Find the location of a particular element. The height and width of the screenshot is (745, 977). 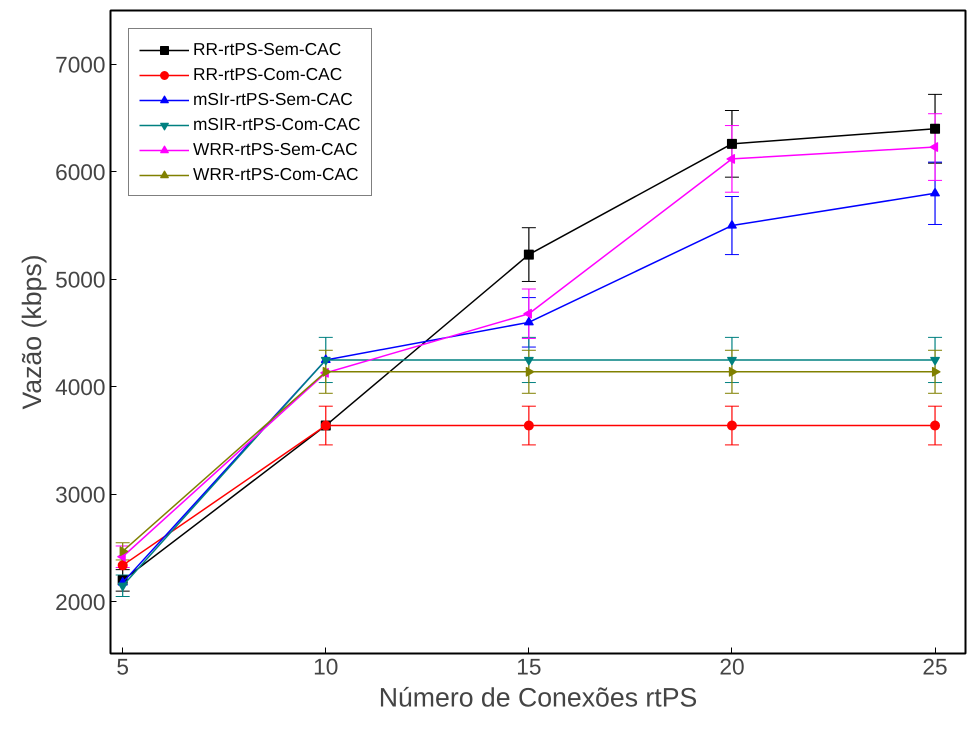

y-tick-label: 2000 is located at coordinates (80, 601).